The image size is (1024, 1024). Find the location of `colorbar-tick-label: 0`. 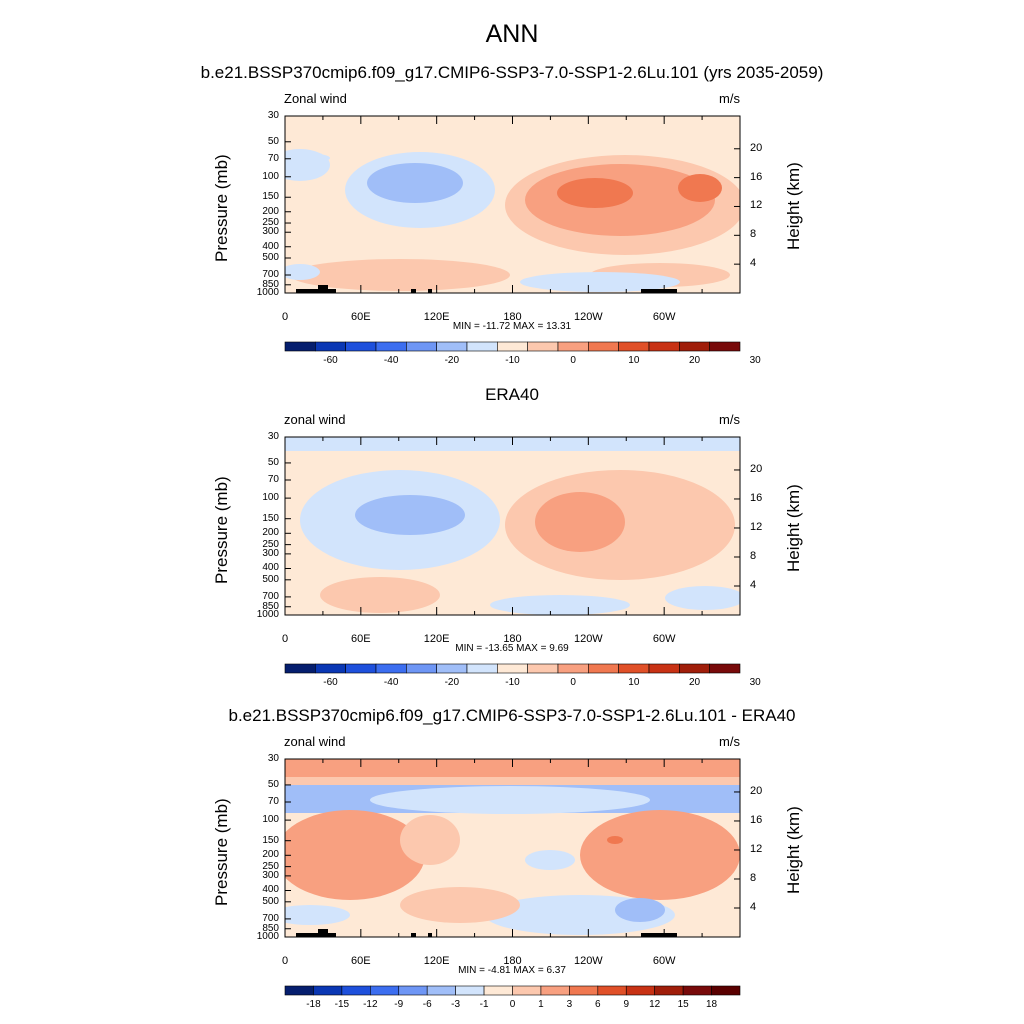

colorbar-tick-label: 0 is located at coordinates (573, 682).